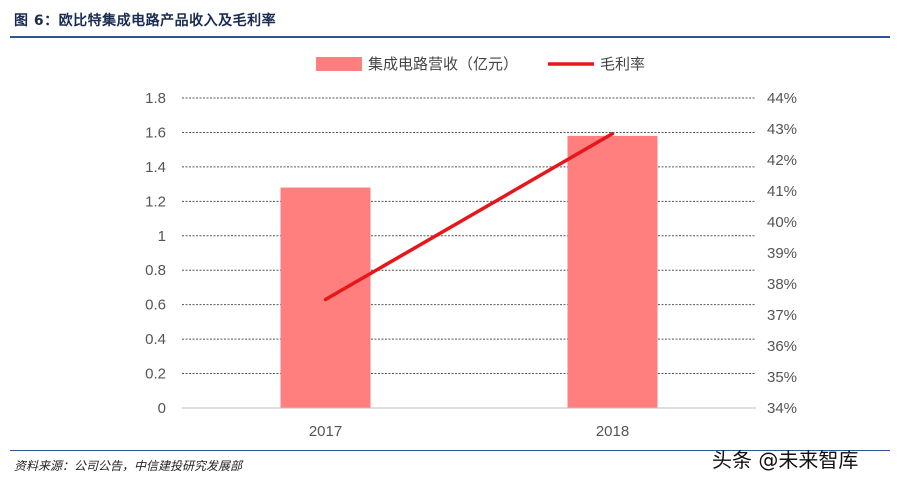  What do you see at coordinates (155, 201) in the screenshot?
I see `y-left-tick-label: 1.2` at bounding box center [155, 201].